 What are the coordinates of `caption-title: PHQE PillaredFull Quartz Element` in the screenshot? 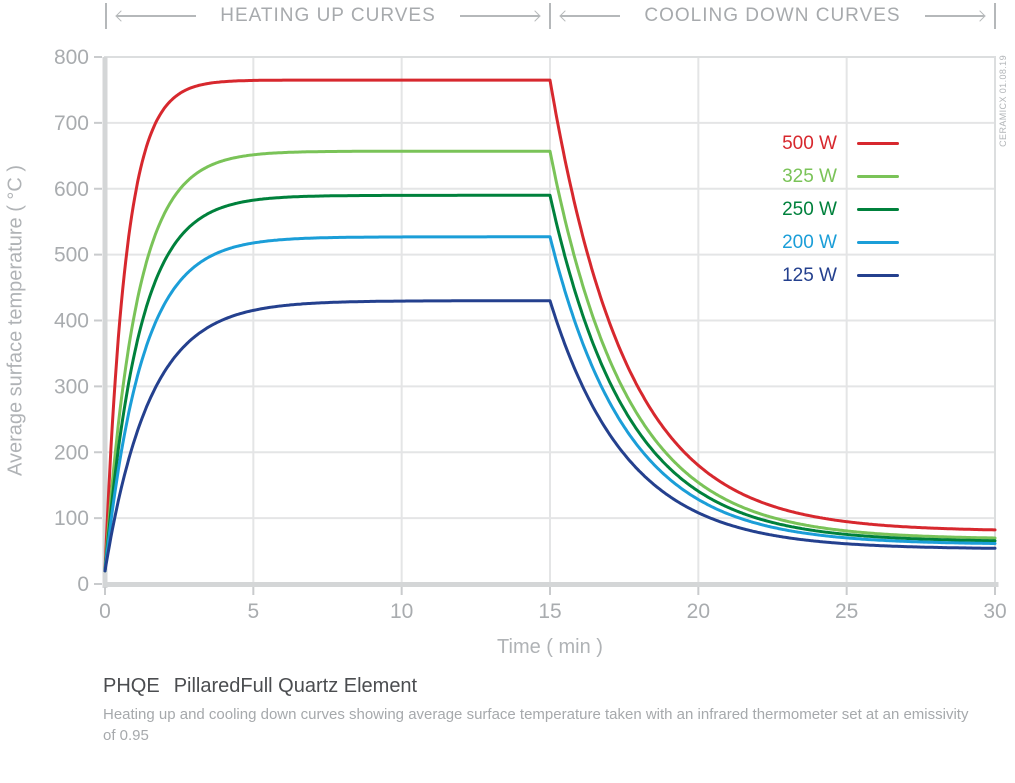 It's located at (545, 686).